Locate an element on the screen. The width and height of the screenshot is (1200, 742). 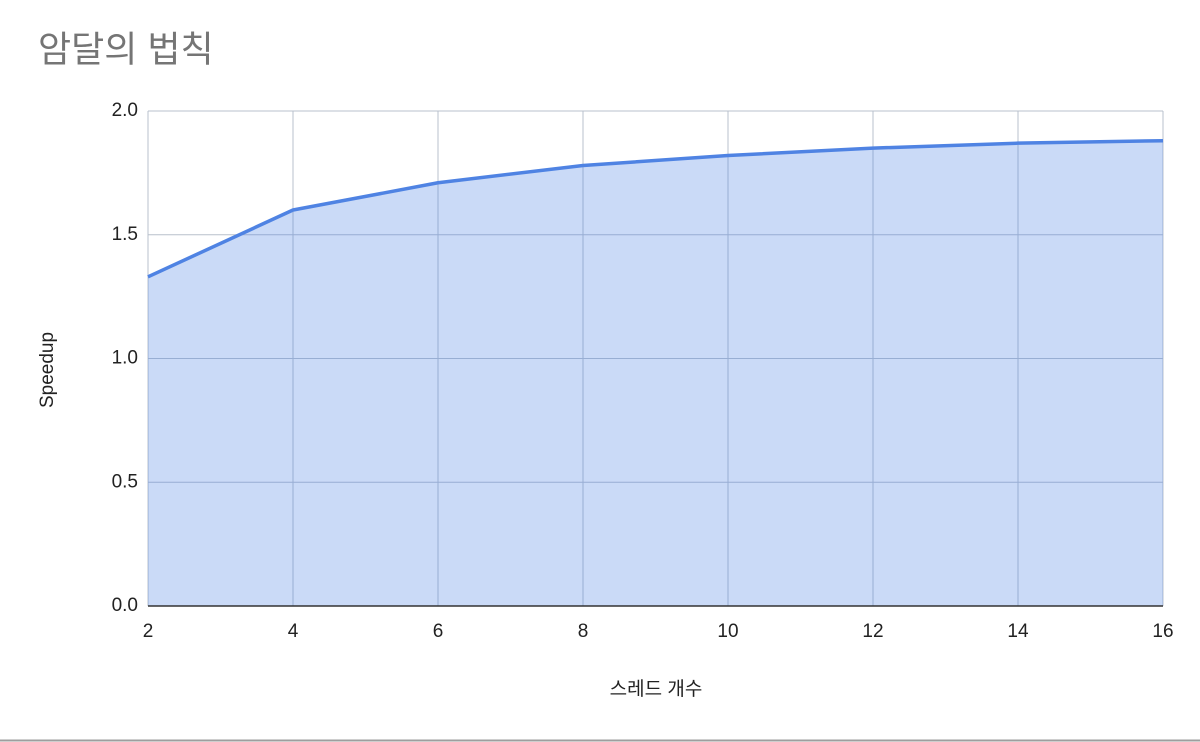
x-tick-label: 16 is located at coordinates (1162, 631).